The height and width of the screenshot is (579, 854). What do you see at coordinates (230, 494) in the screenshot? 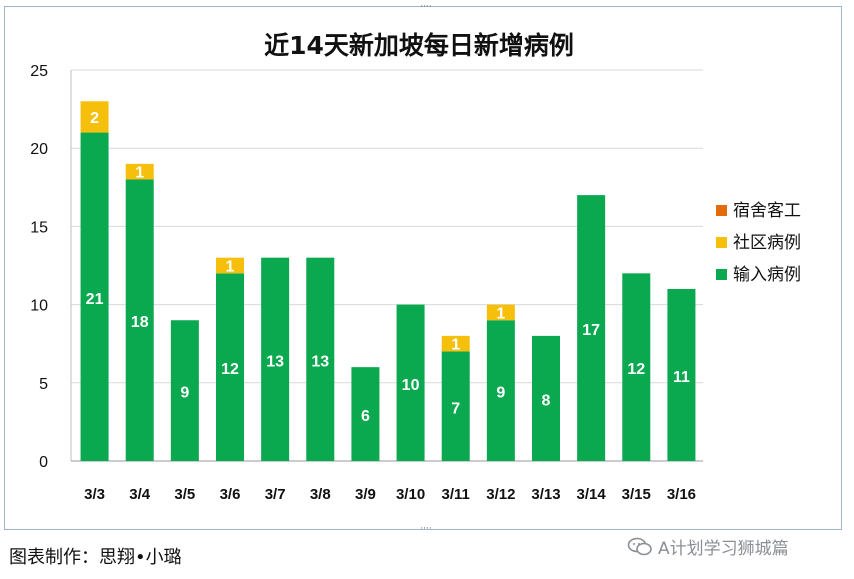
I see `x-tick-label: 3/6` at bounding box center [230, 494].